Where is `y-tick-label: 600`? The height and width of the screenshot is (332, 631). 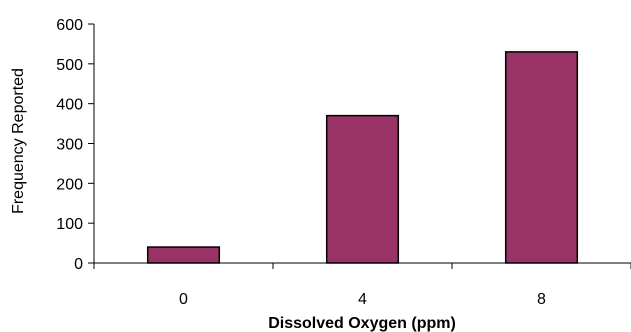 y-tick-label: 600 is located at coordinates (69, 25).